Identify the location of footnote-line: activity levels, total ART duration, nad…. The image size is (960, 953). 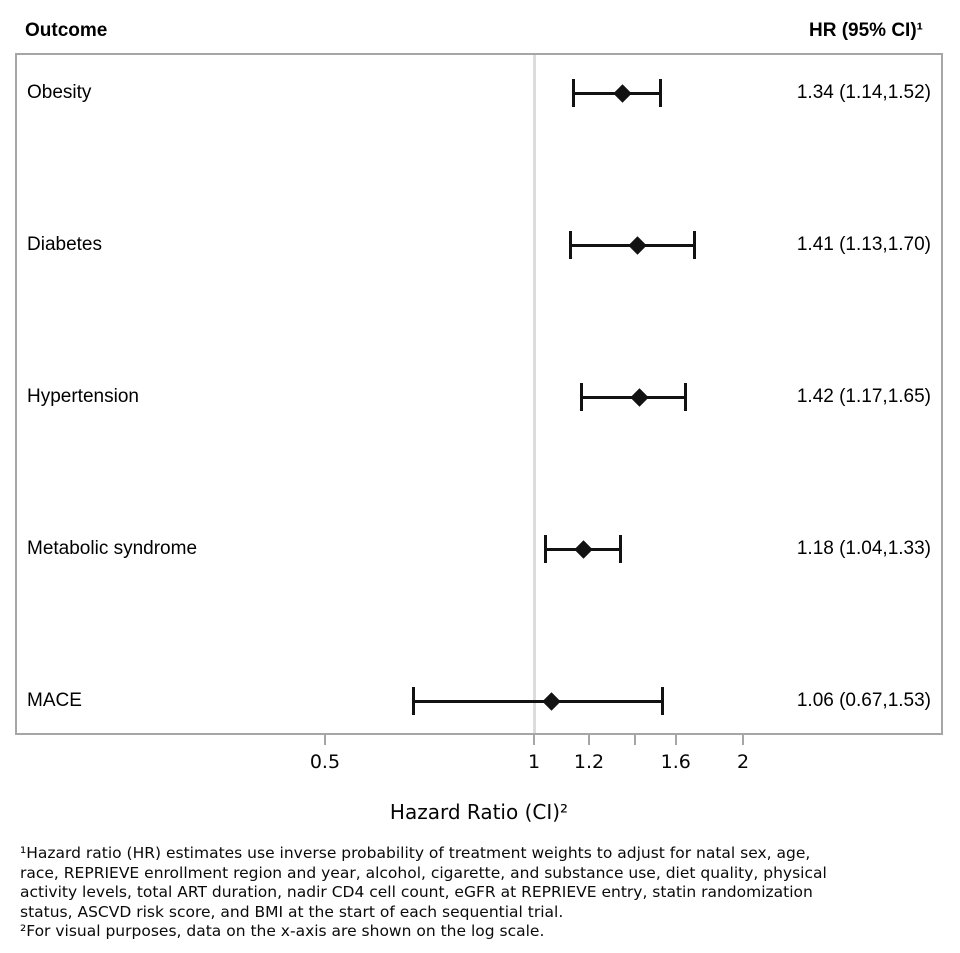
(416, 892).